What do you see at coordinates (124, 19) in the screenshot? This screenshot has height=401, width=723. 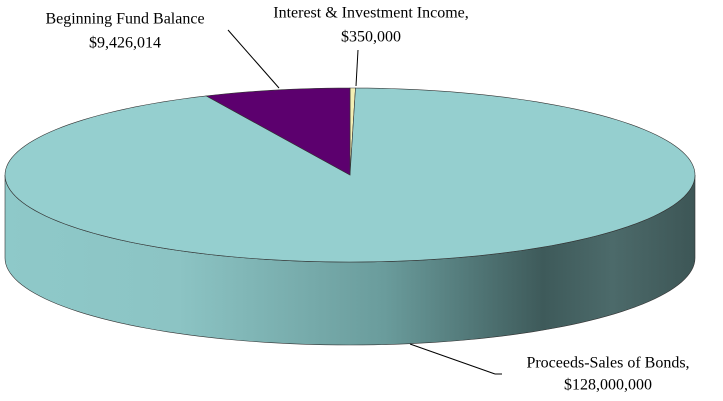 I see `slice-label: Beginning Fund Balance` at bounding box center [124, 19].